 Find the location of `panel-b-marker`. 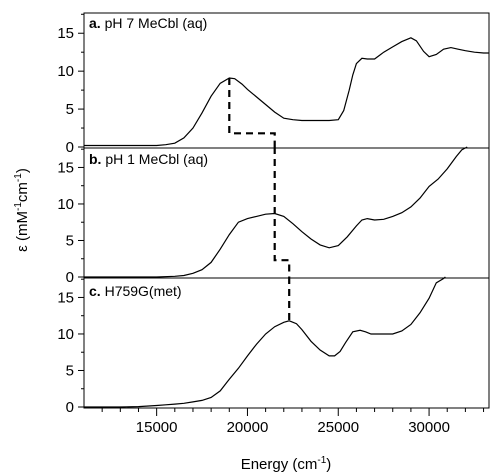

panel-b-marker is located at coordinates (282, 212).